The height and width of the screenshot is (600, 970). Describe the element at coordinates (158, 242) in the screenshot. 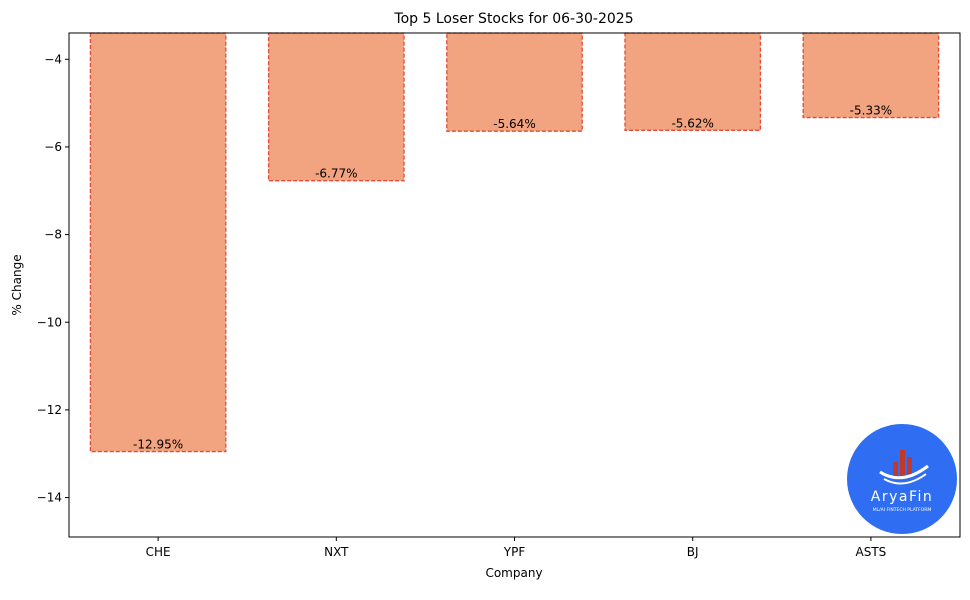

I see `bar-che` at that location.